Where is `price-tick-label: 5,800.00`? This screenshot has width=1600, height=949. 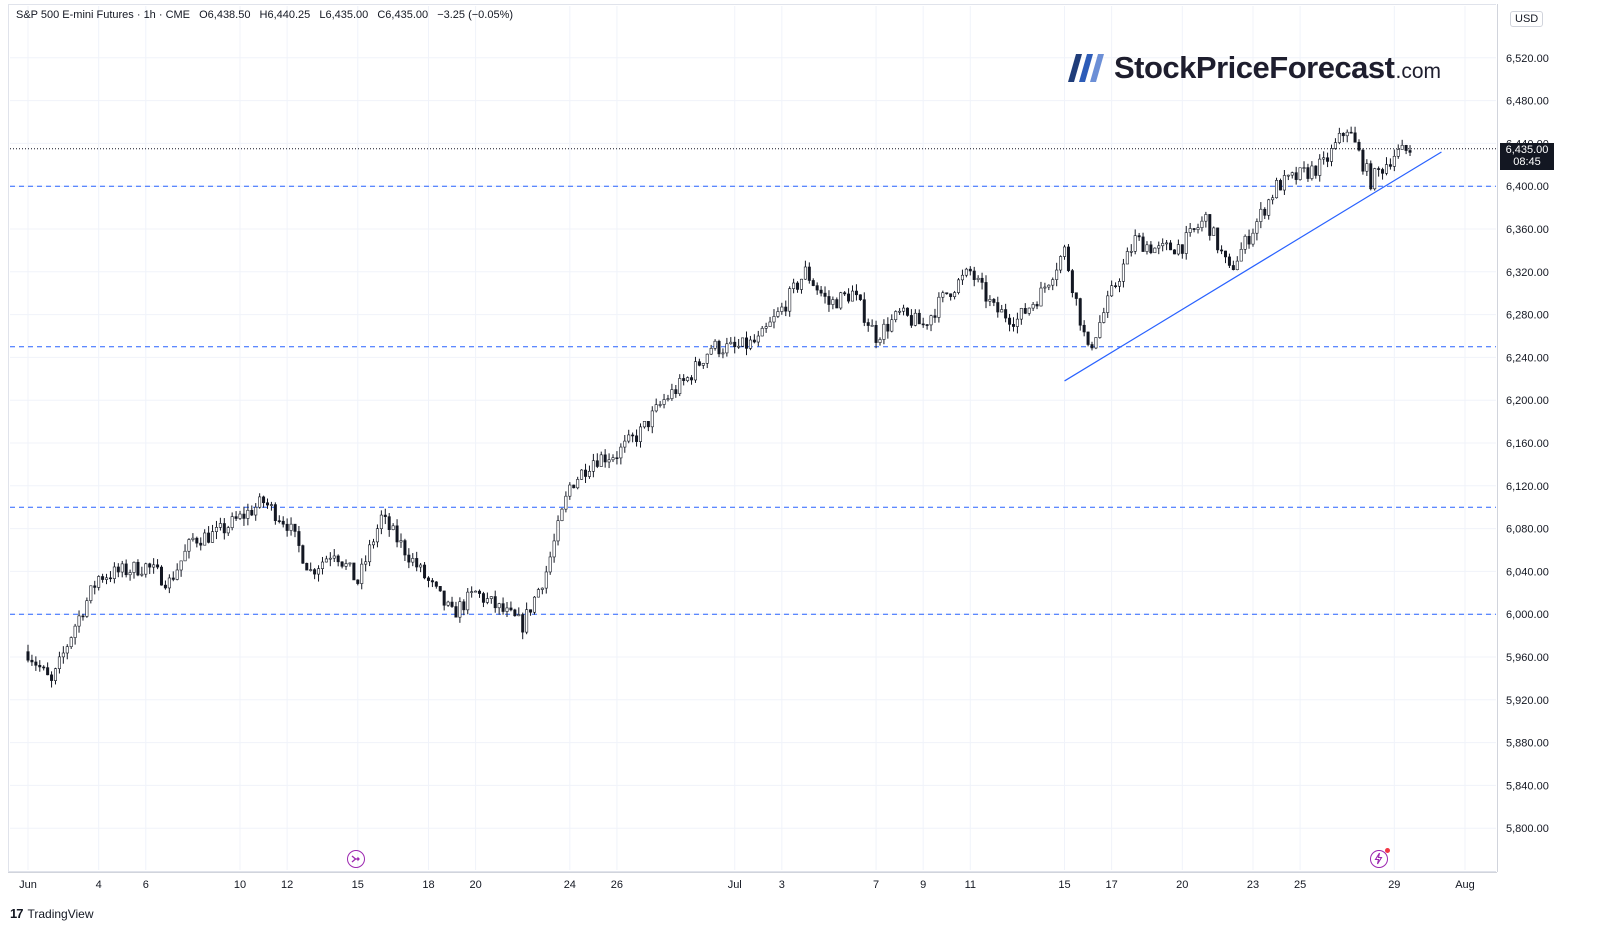 price-tick-label: 5,800.00 is located at coordinates (1527, 829).